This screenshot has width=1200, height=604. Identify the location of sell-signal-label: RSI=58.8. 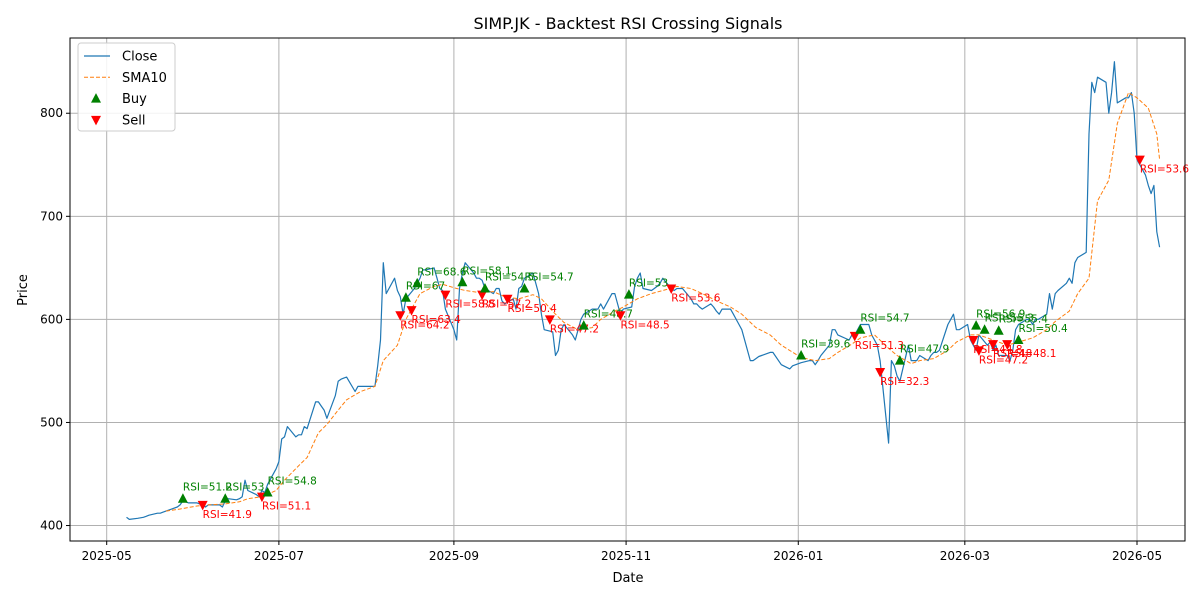
(469, 305).